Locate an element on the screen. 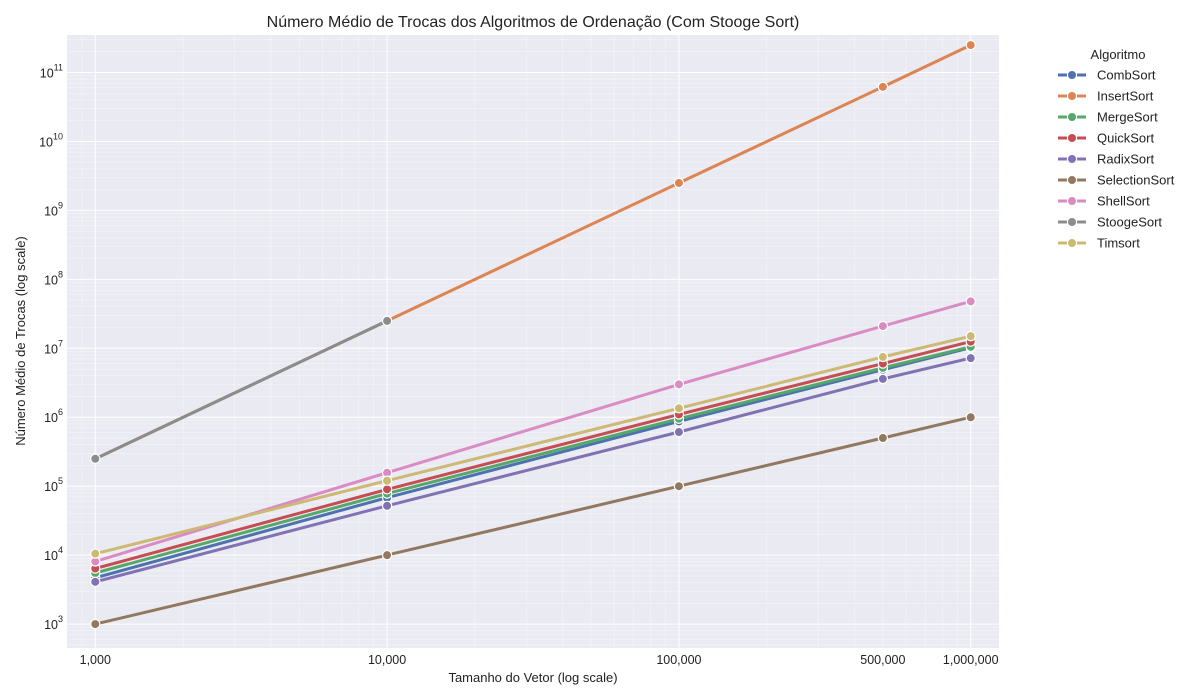  legend-item-stoogesort: StoogeSort is located at coordinates (1110, 222).